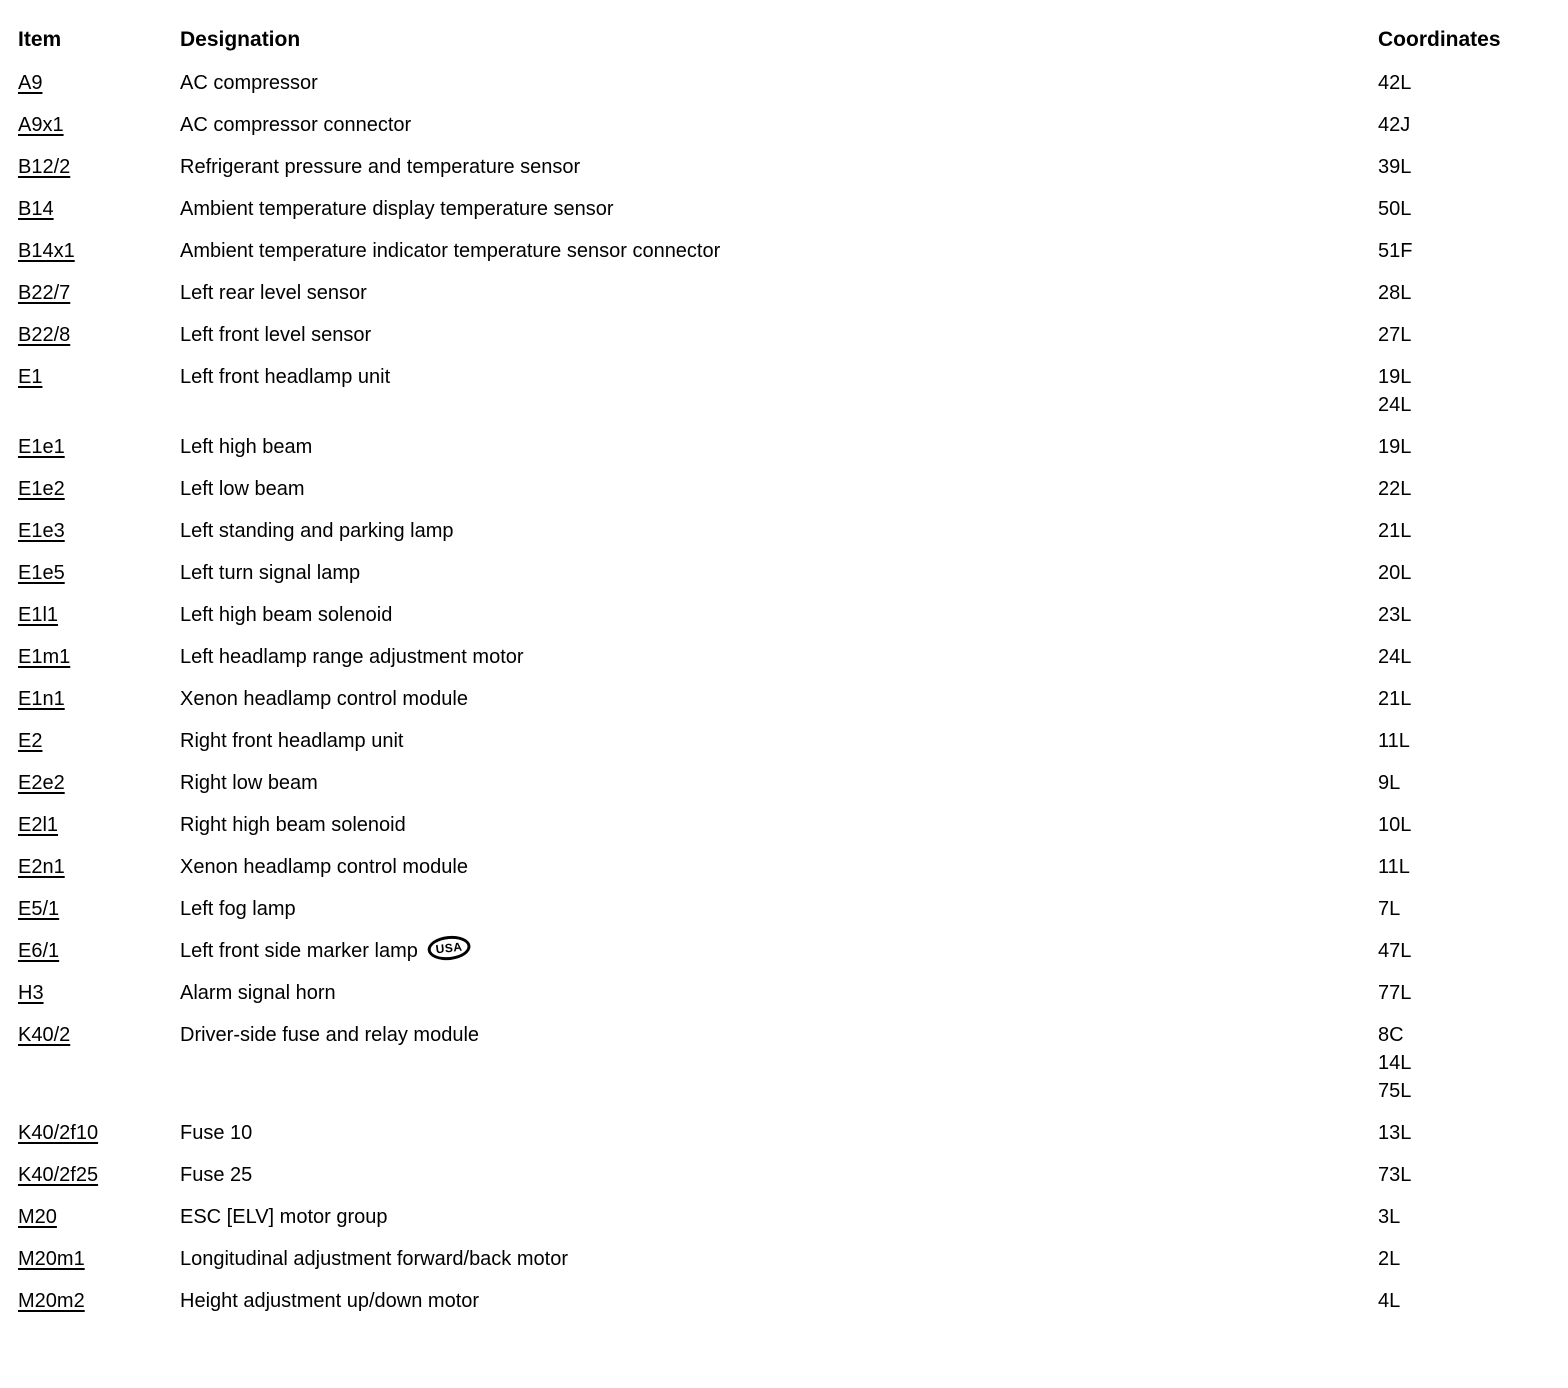 This screenshot has width=1568, height=1388. What do you see at coordinates (99, 1301) in the screenshot?
I see `item-cell: M20m2` at bounding box center [99, 1301].